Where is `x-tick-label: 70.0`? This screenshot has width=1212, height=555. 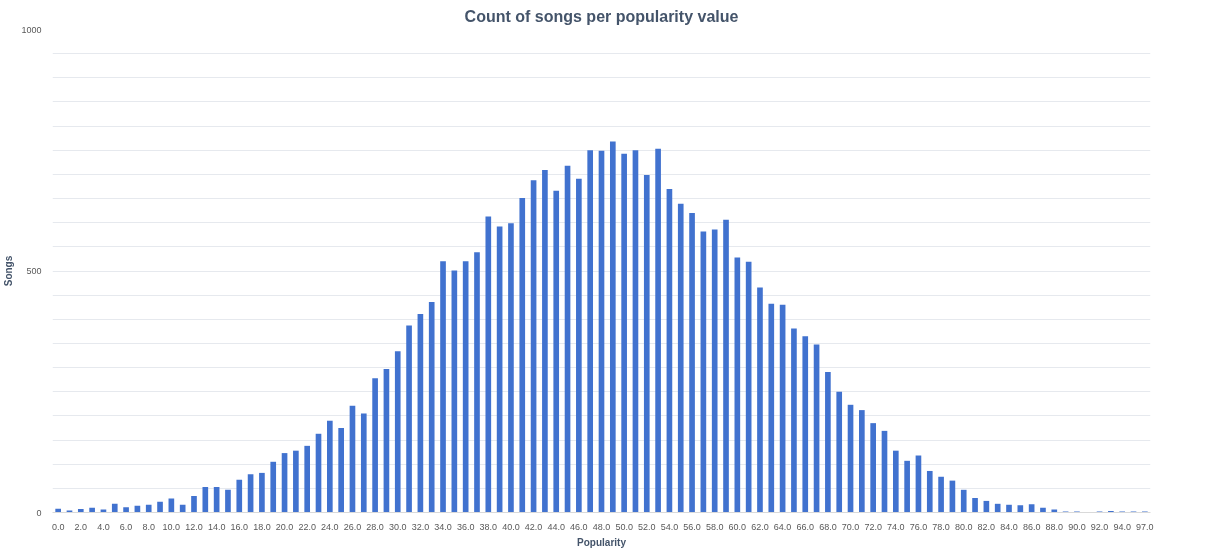
x-tick-label: 70.0 is located at coordinates (850, 526).